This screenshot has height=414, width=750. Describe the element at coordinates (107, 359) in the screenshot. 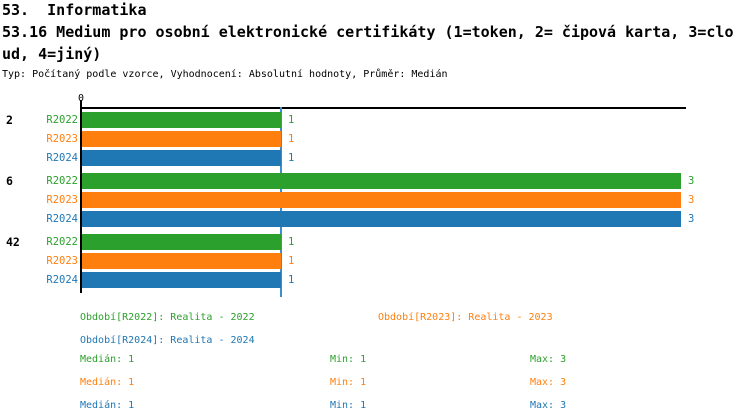

I see `stat-median-r2022: Medián: 1` at that location.